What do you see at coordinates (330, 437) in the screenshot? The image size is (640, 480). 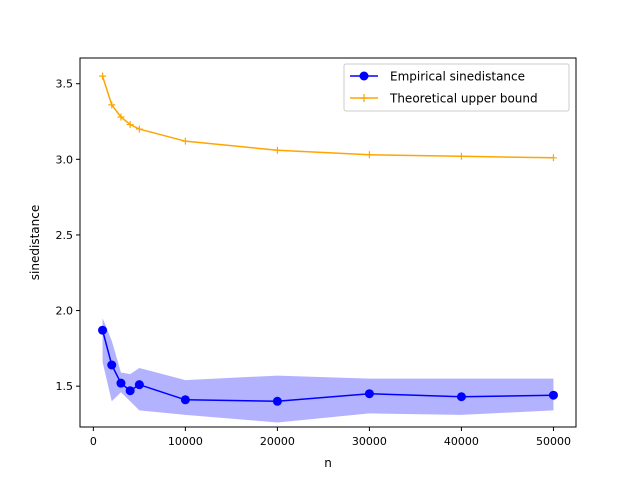 I see `x-axis-ticks: 0 10000 20000 30000 40000 50000` at bounding box center [330, 437].